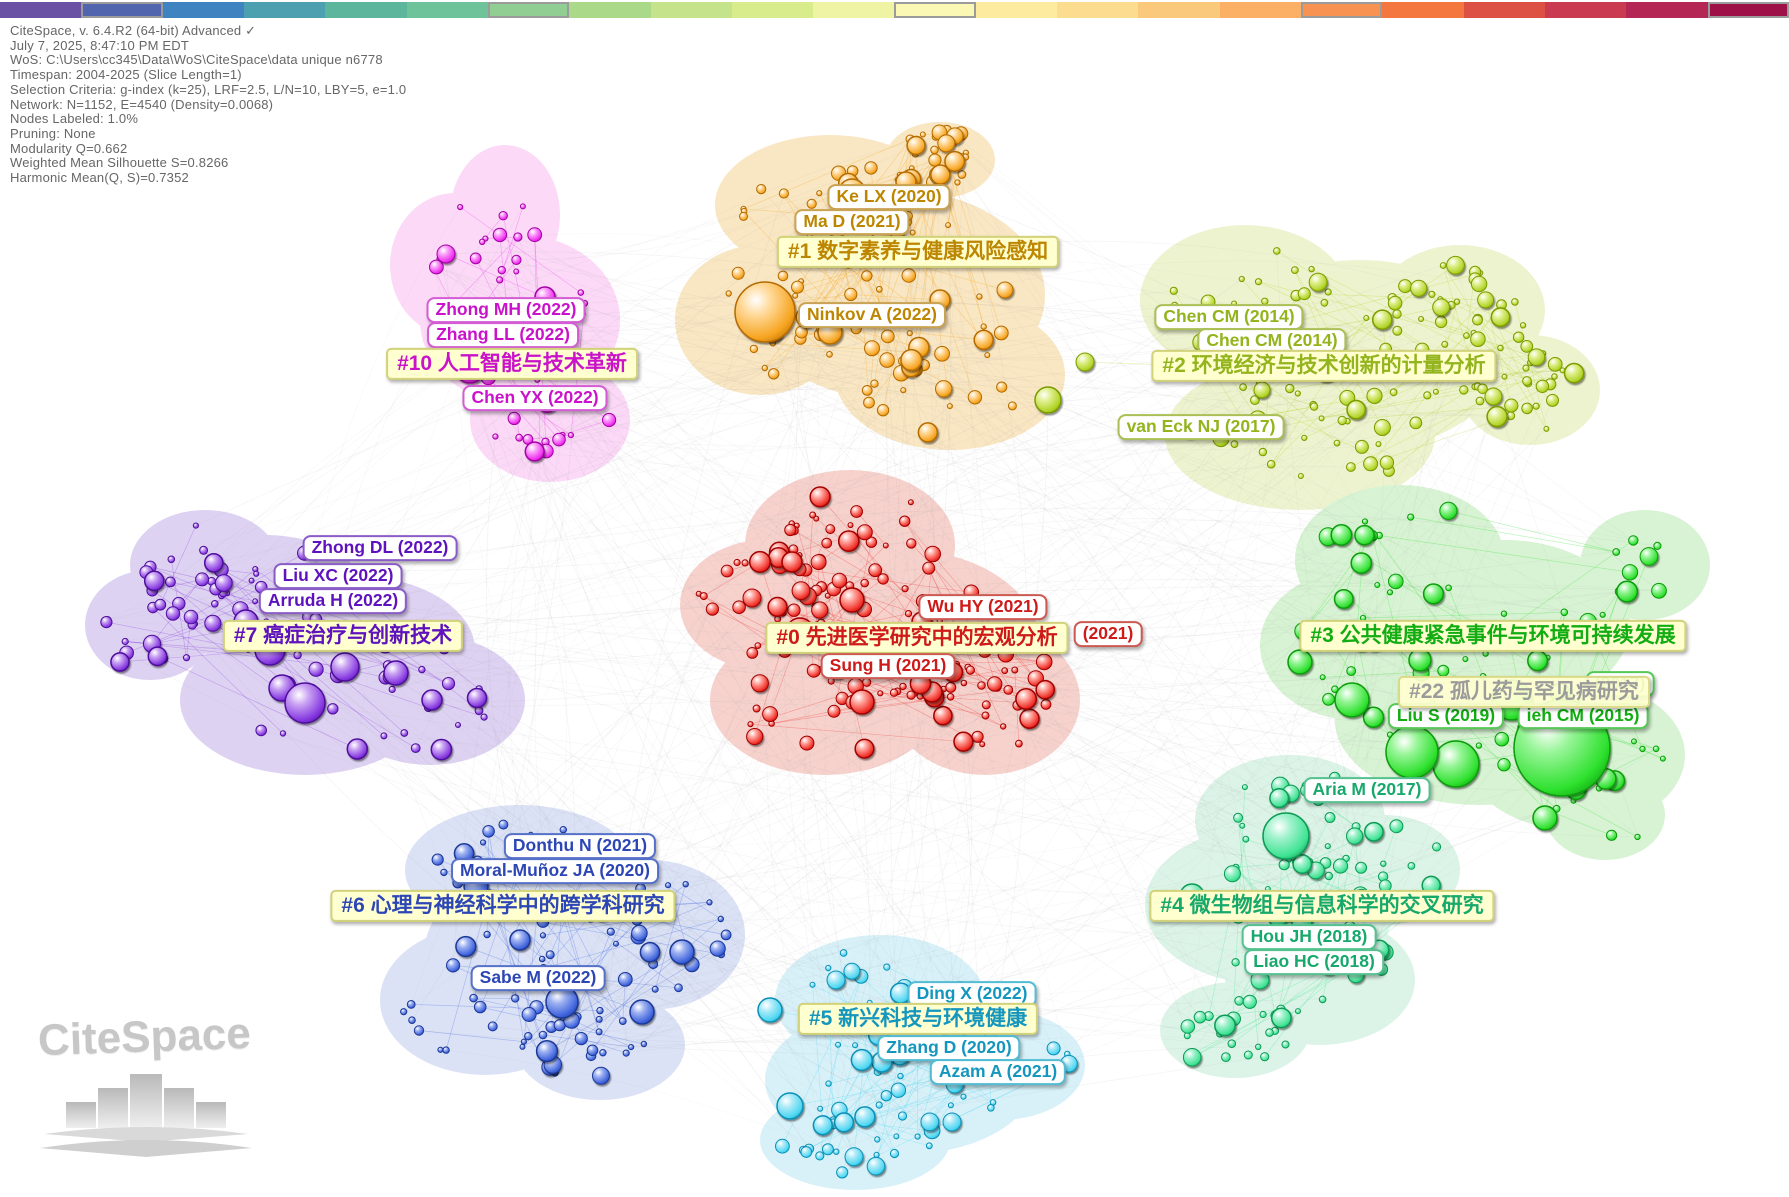 The width and height of the screenshot is (1789, 1197). I want to click on cluster-label: #0 先进医学研究中的宏观分析, so click(917, 638).